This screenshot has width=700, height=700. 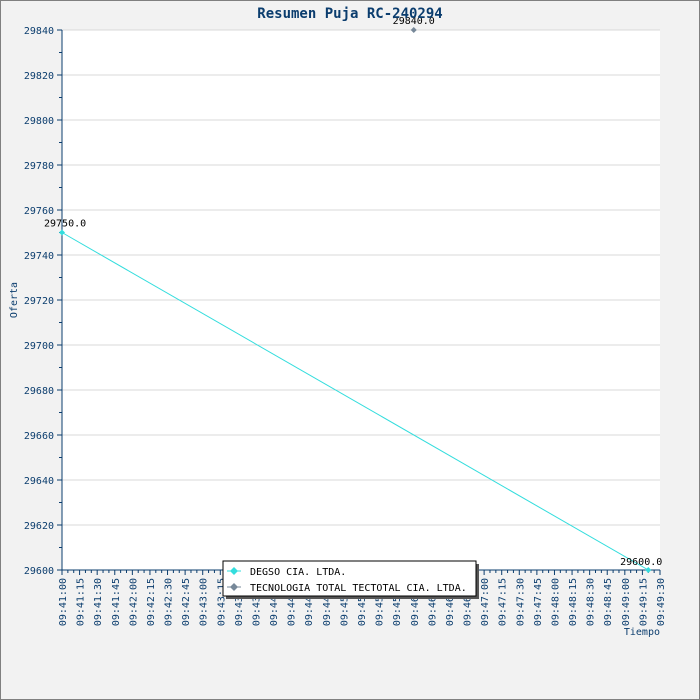 What do you see at coordinates (327, 602) in the screenshot?
I see `x-tick-label: 09:44:45` at bounding box center [327, 602].